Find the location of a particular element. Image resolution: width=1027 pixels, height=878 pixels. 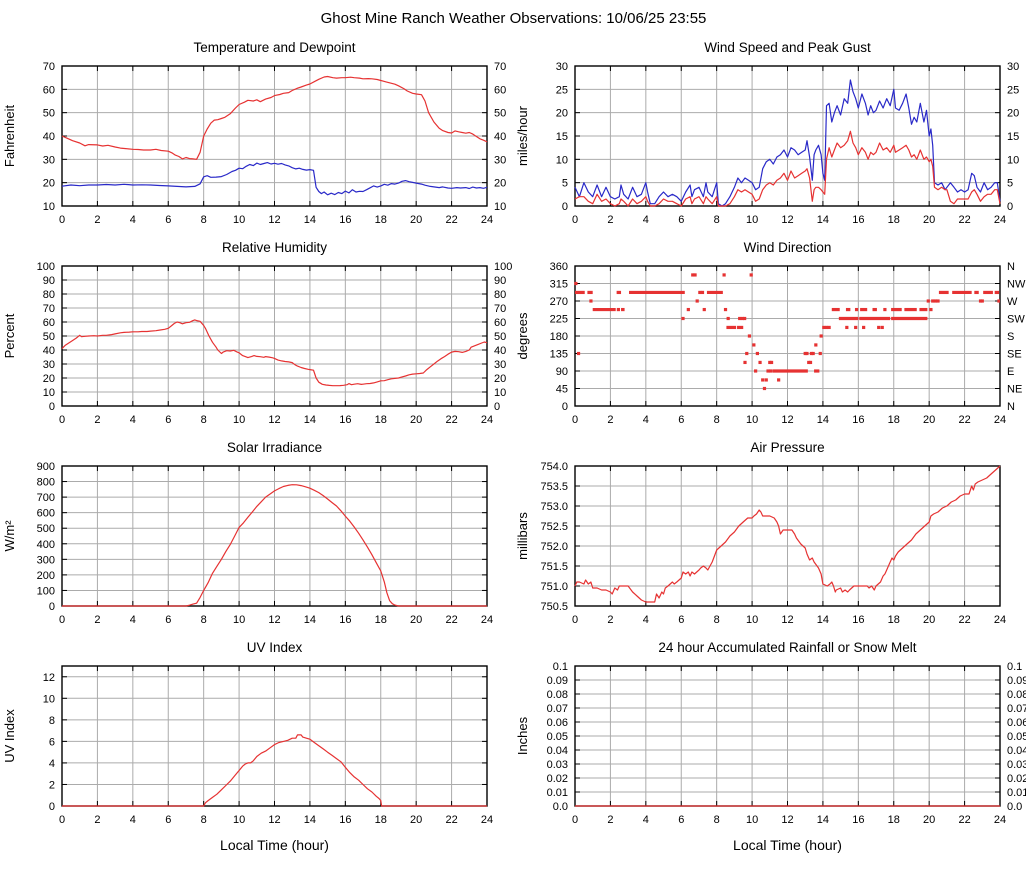

y-tick-label: 4 is located at coordinates (52, 764).